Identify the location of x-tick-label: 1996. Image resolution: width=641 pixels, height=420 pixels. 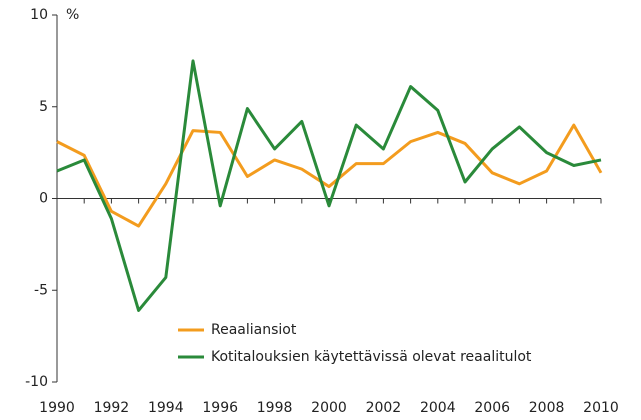
(220, 408).